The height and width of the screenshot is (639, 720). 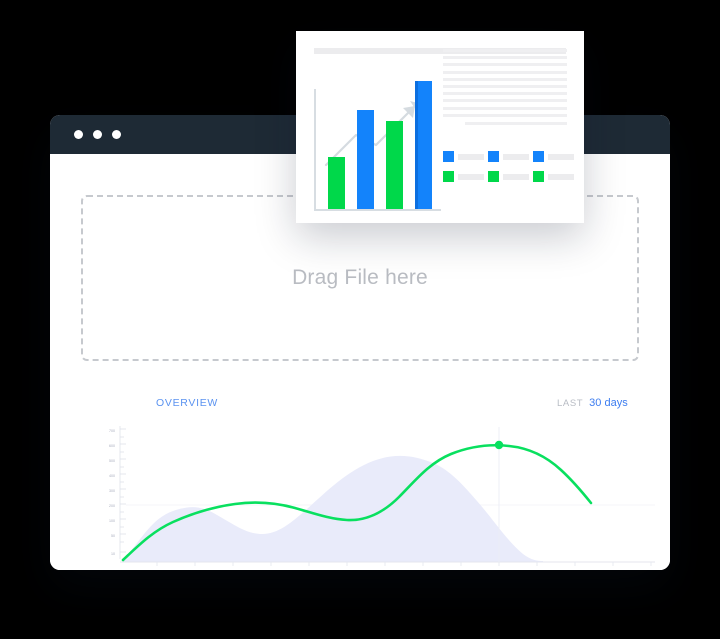 I want to click on dropzone-label: Drag File here, so click(x=360, y=277).